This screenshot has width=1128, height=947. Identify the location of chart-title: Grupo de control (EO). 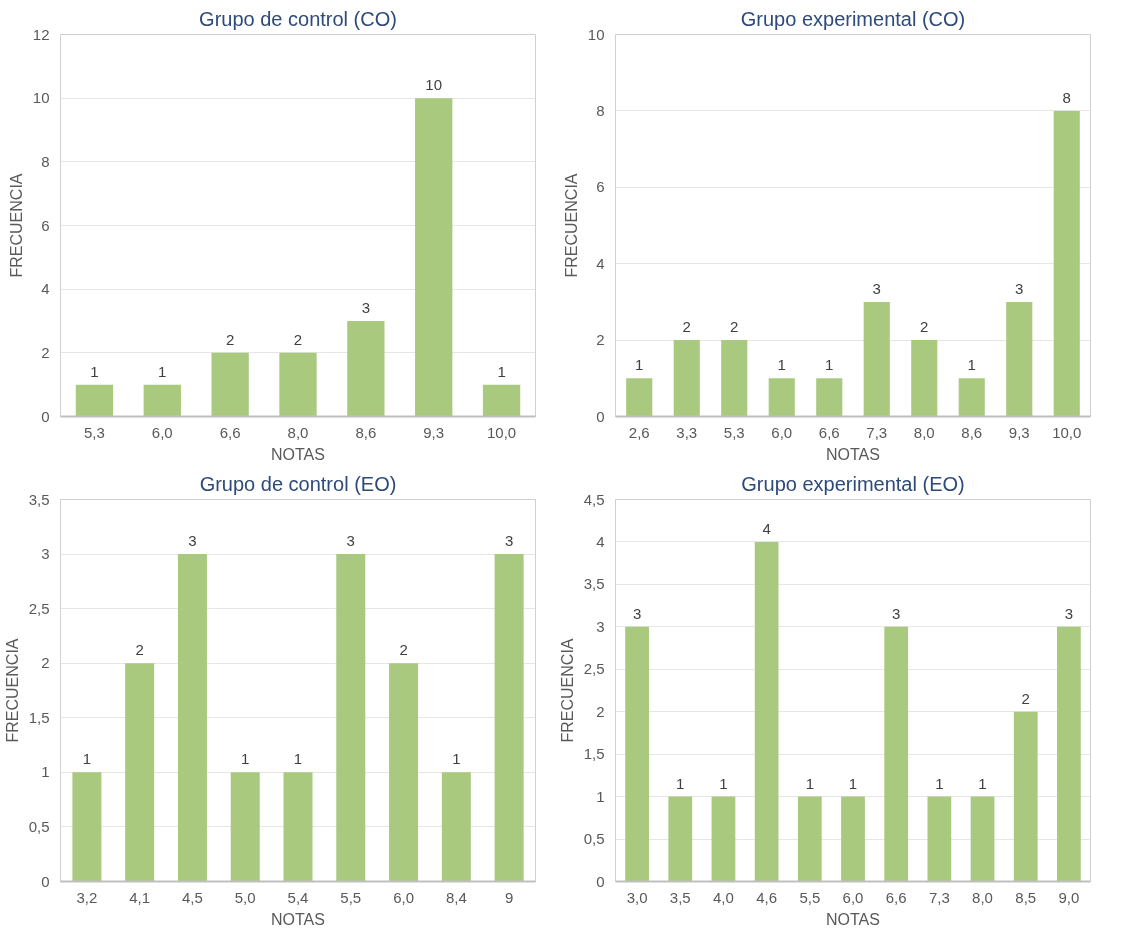
(298, 483).